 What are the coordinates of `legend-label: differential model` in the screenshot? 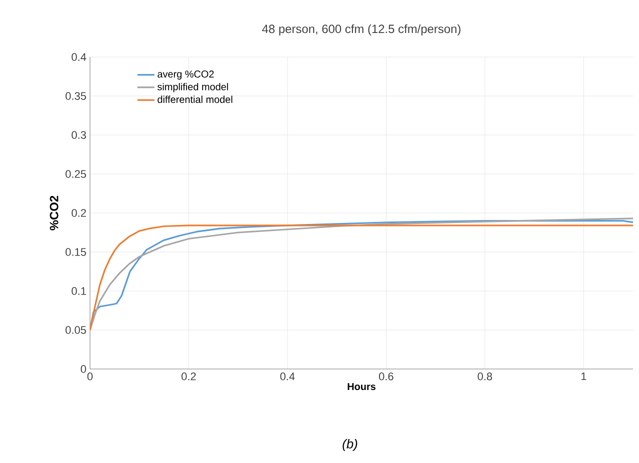 It's located at (195, 99).